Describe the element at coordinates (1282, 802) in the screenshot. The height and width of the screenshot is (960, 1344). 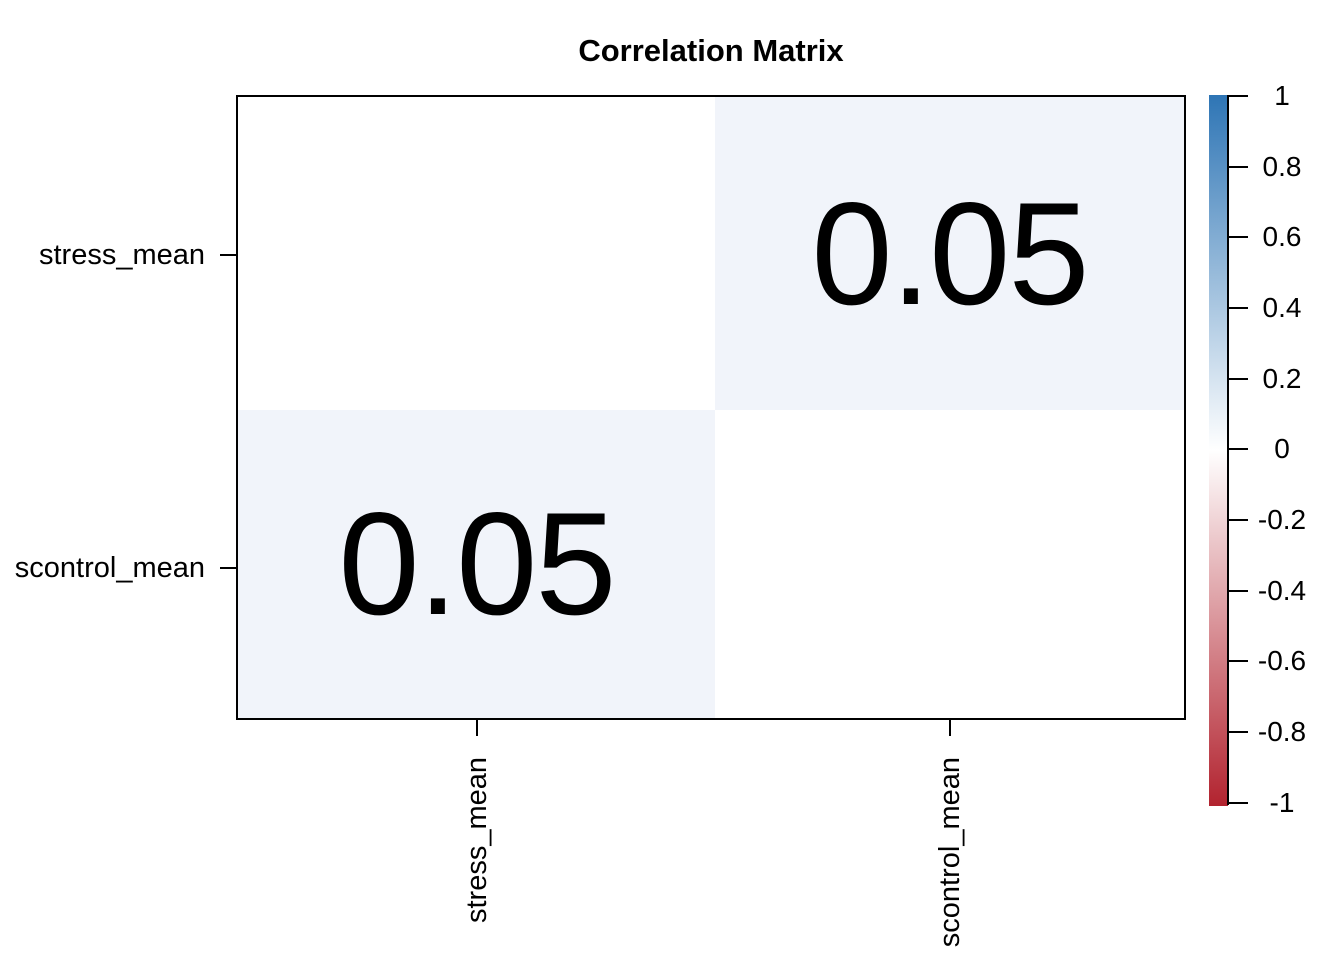
I see `colorbar-tick-label: -1` at that location.